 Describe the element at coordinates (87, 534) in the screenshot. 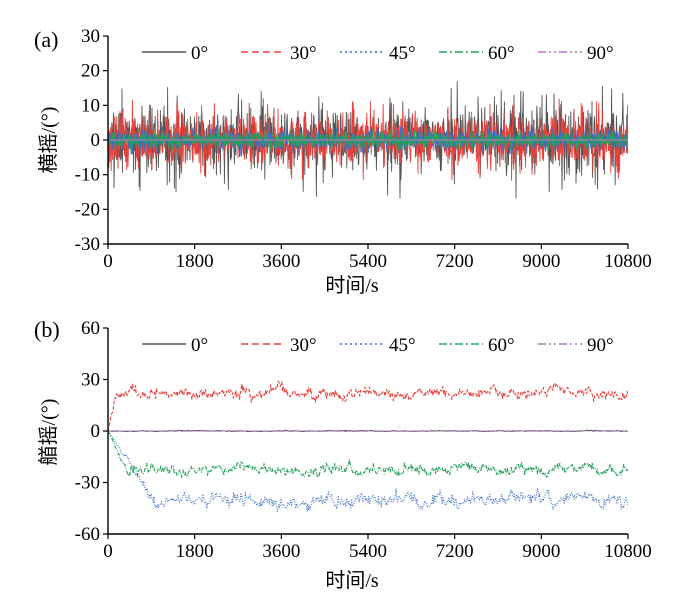

I see `y-tick-label: -60` at that location.